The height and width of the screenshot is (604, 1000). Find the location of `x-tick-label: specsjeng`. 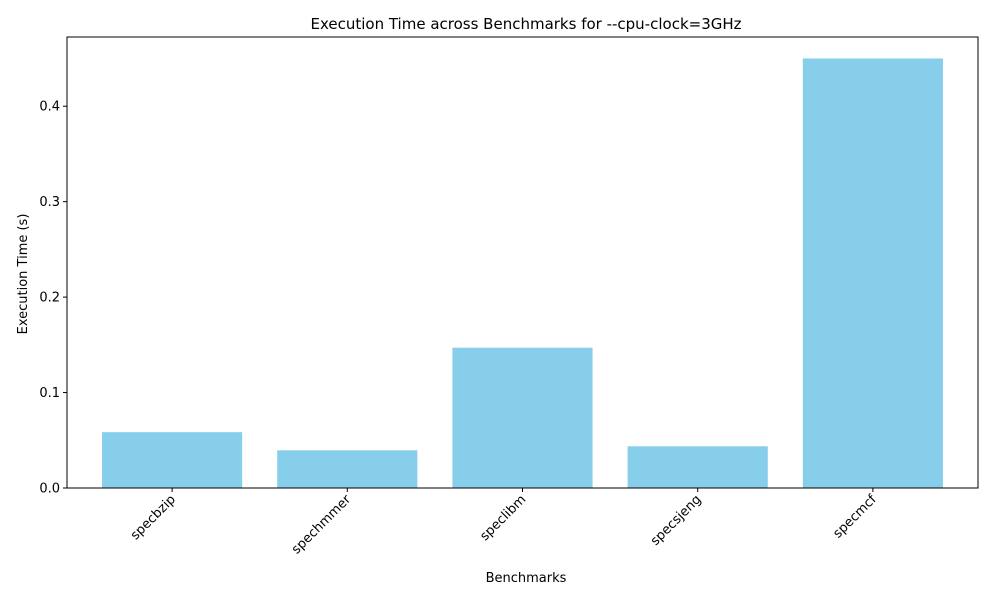

x-tick-label: specsjeng is located at coordinates (676, 520).